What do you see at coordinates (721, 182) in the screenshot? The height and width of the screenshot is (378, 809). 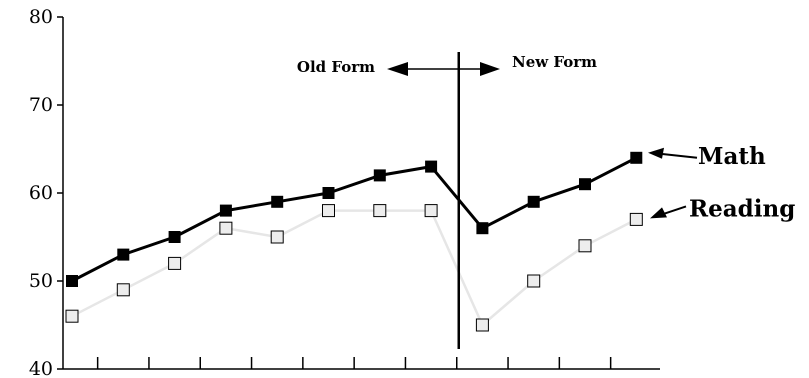 I see `series-labels: Math Reading` at bounding box center [721, 182].